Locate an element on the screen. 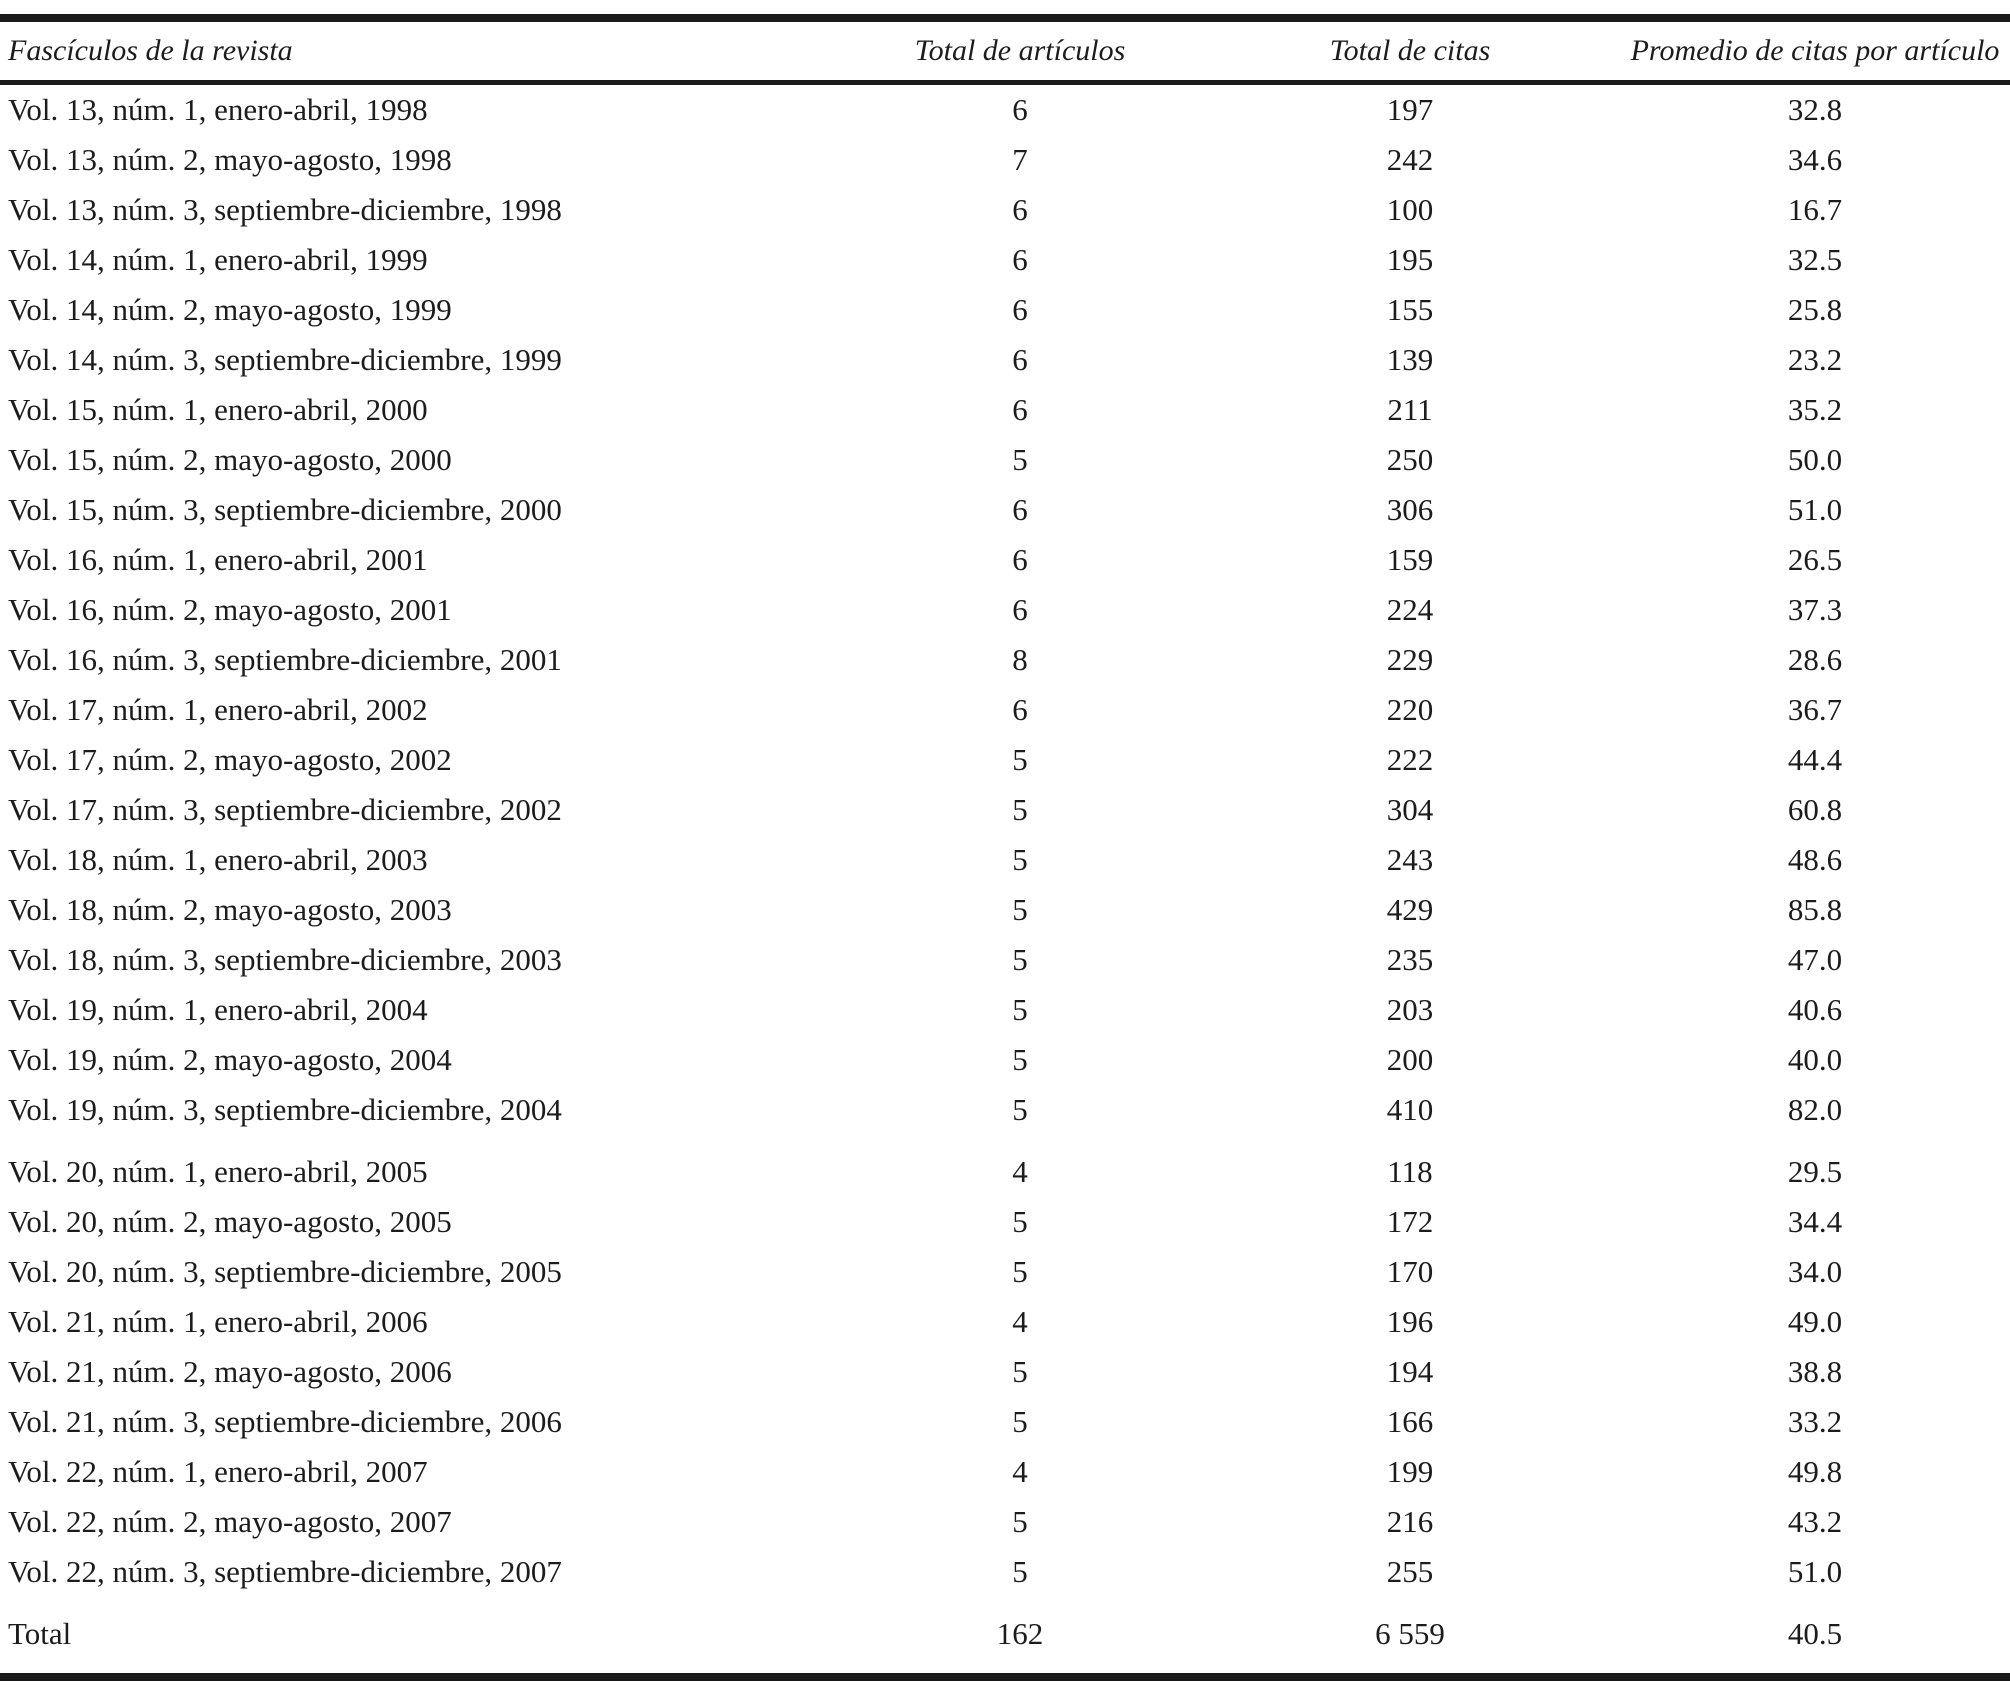 This screenshot has height=1698, width=2010. promedio-cell: 34.0 is located at coordinates (1815, 1271).